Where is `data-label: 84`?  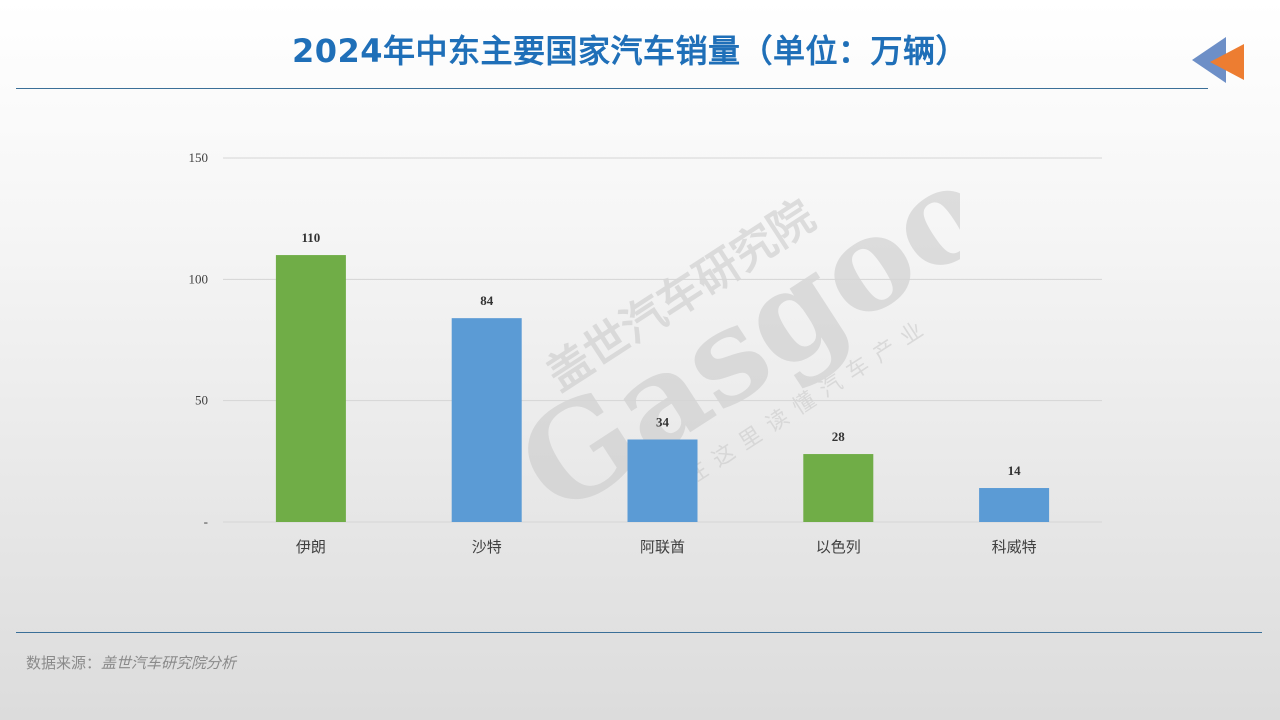 data-label: 84 is located at coordinates (487, 300).